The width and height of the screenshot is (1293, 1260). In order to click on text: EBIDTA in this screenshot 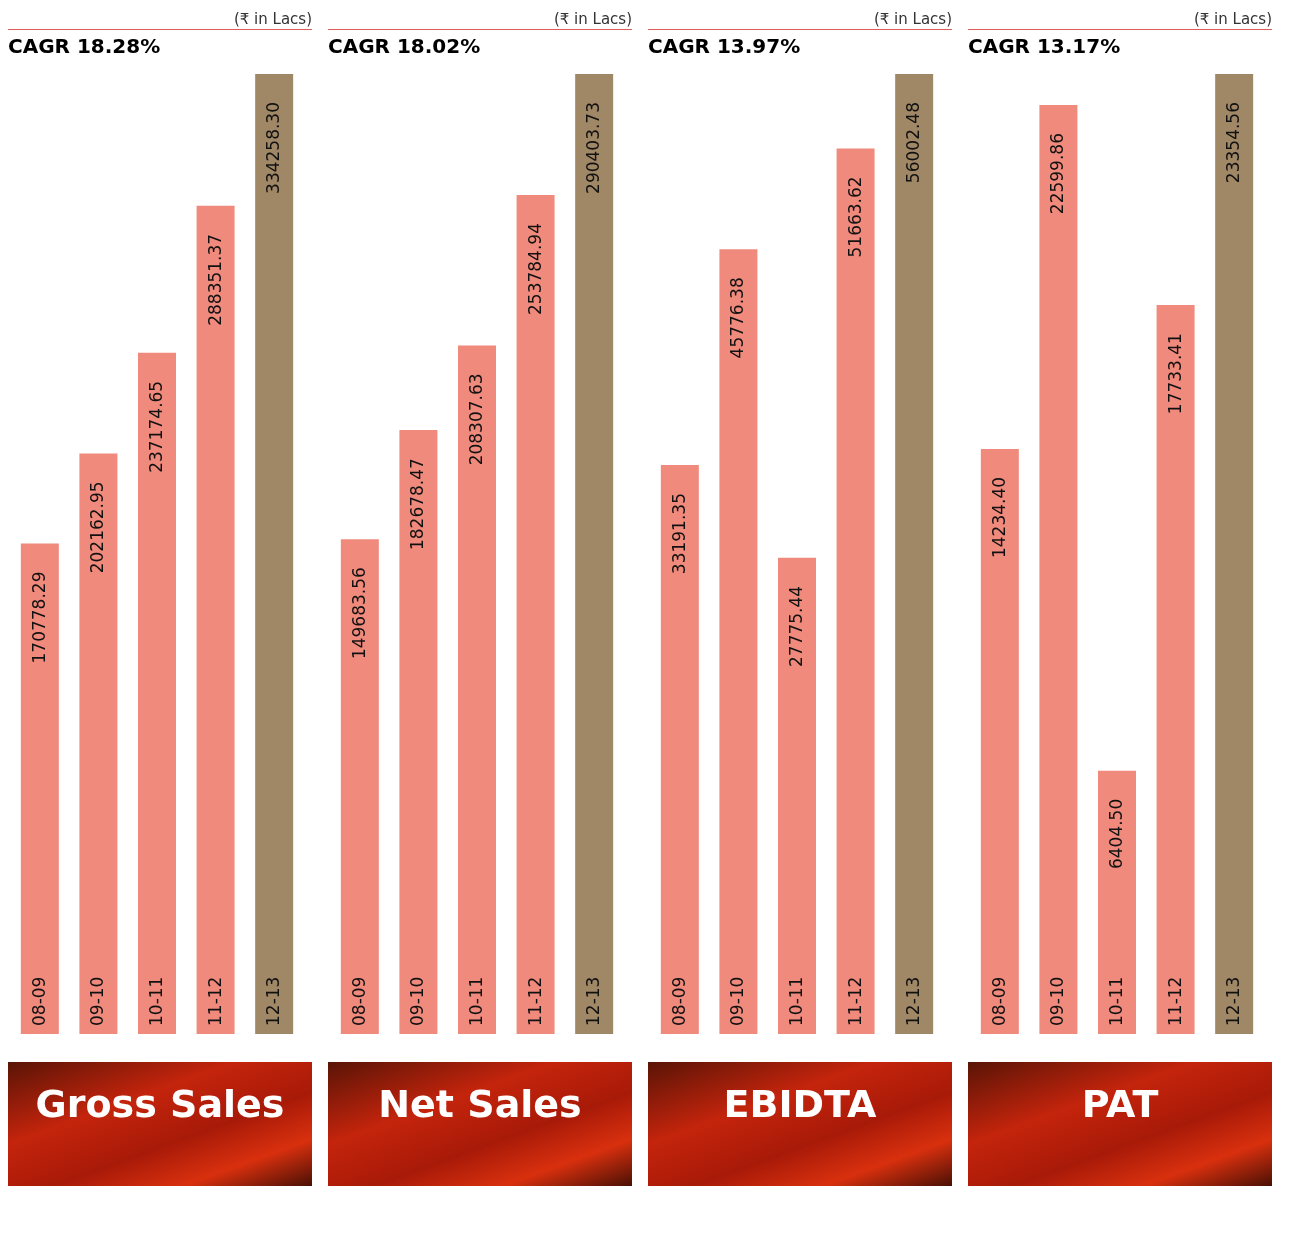, I will do `click(800, 1103)`.